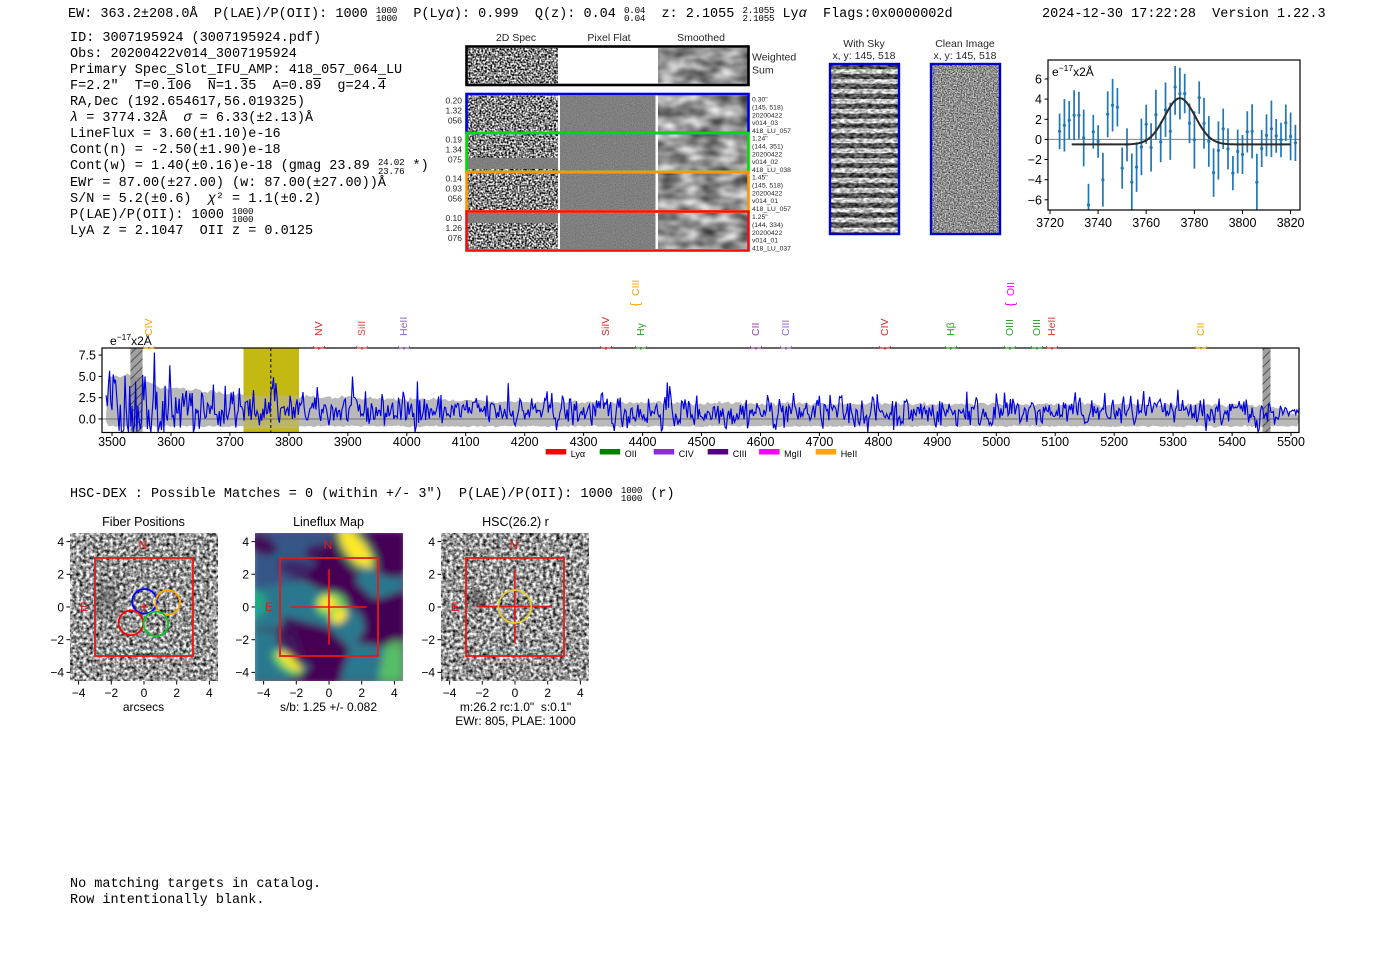 Image resolution: width=1400 pixels, height=953 pixels. Describe the element at coordinates (1035, 200) in the screenshot. I see `svg-text: −6` at that location.